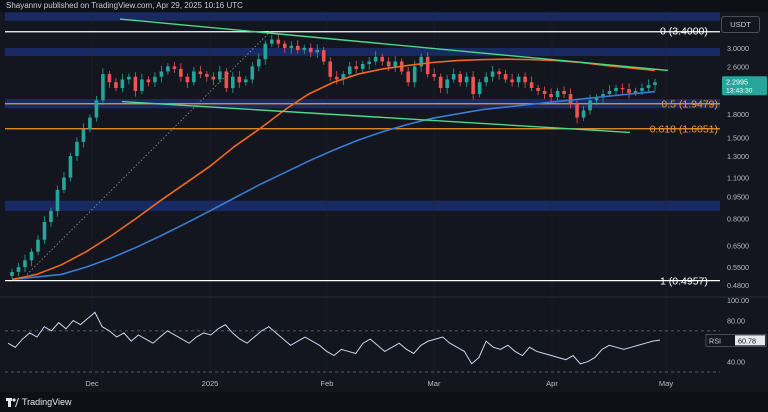 The height and width of the screenshot is (412, 768). What do you see at coordinates (738, 246) in the screenshot?
I see `price-tick-label: 0.6500` at bounding box center [738, 246].